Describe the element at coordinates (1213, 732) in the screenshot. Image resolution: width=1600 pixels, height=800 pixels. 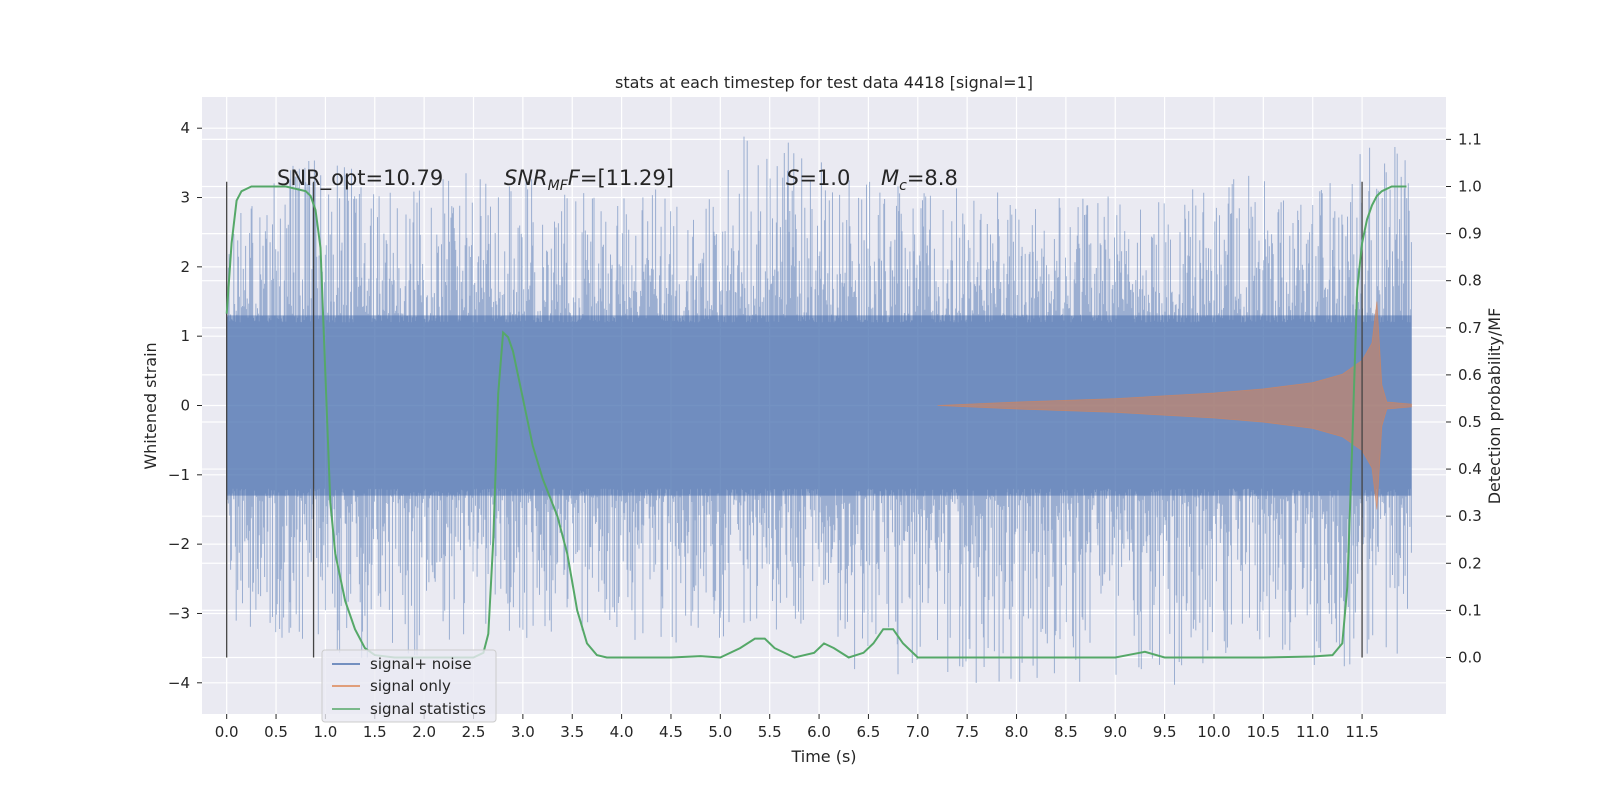
I see `x-tick-label-20: 10.0` at that location.